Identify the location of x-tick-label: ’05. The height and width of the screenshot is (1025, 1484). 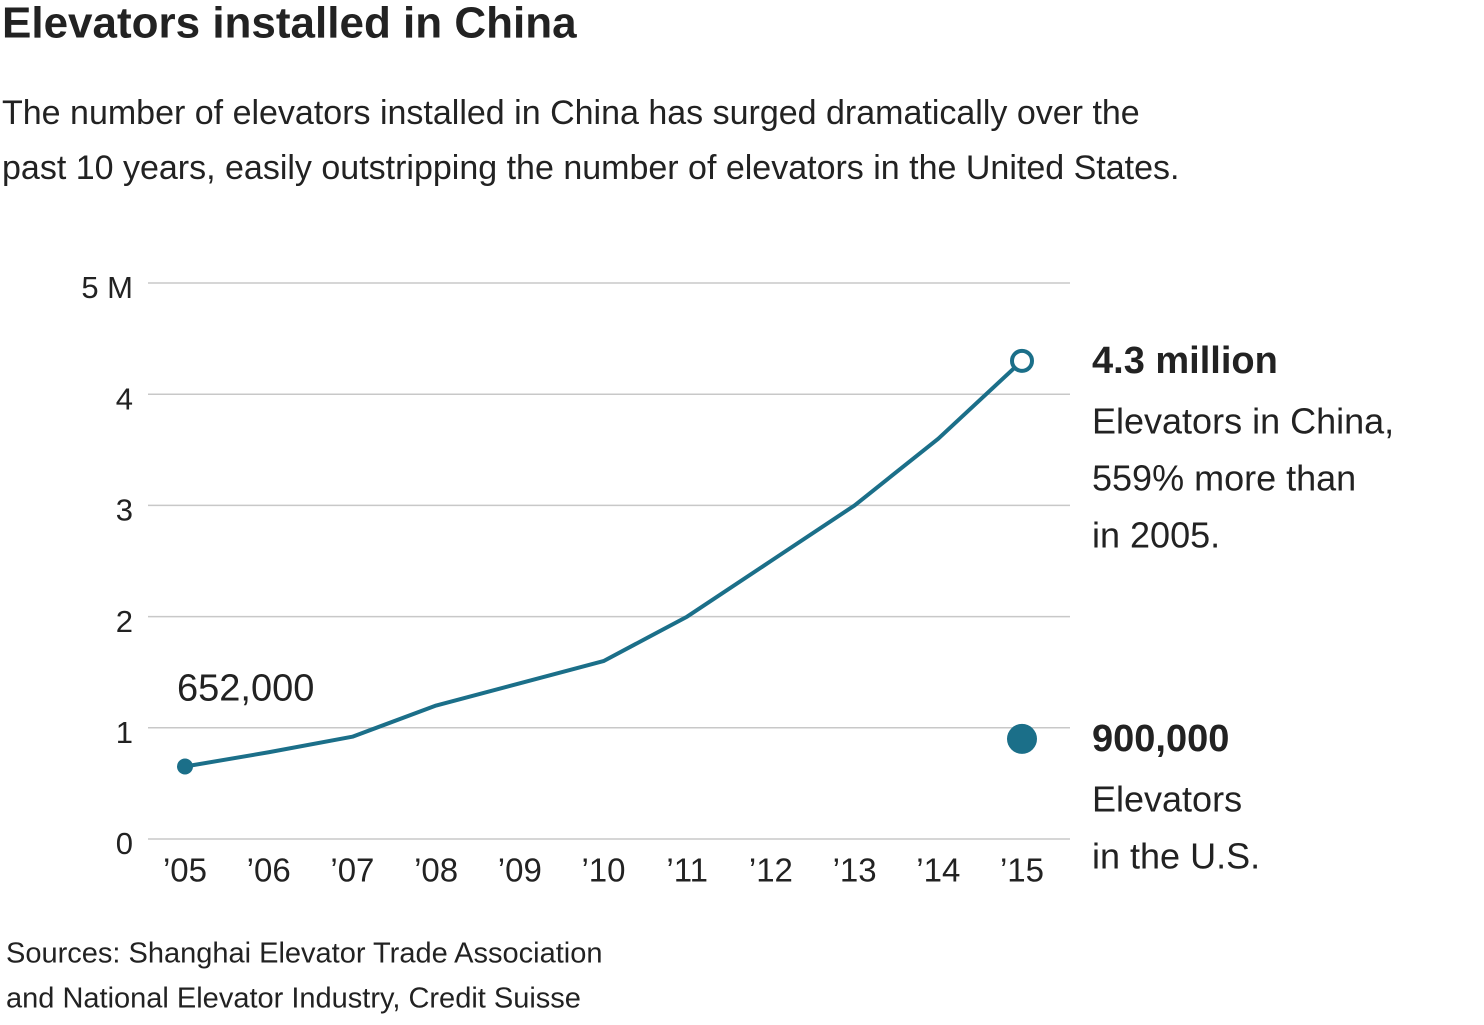
(185, 870).